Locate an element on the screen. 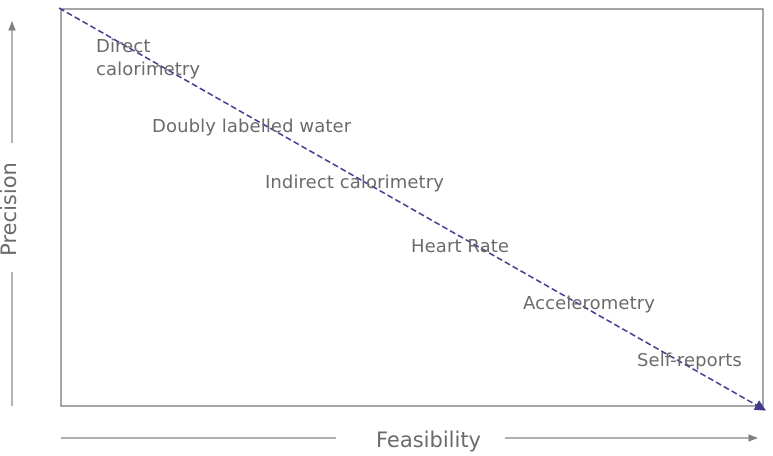 Image resolution: width=773 pixels, height=456 pixels. label-doubly-labelled-water: Doubly labelled water is located at coordinates (251, 126).